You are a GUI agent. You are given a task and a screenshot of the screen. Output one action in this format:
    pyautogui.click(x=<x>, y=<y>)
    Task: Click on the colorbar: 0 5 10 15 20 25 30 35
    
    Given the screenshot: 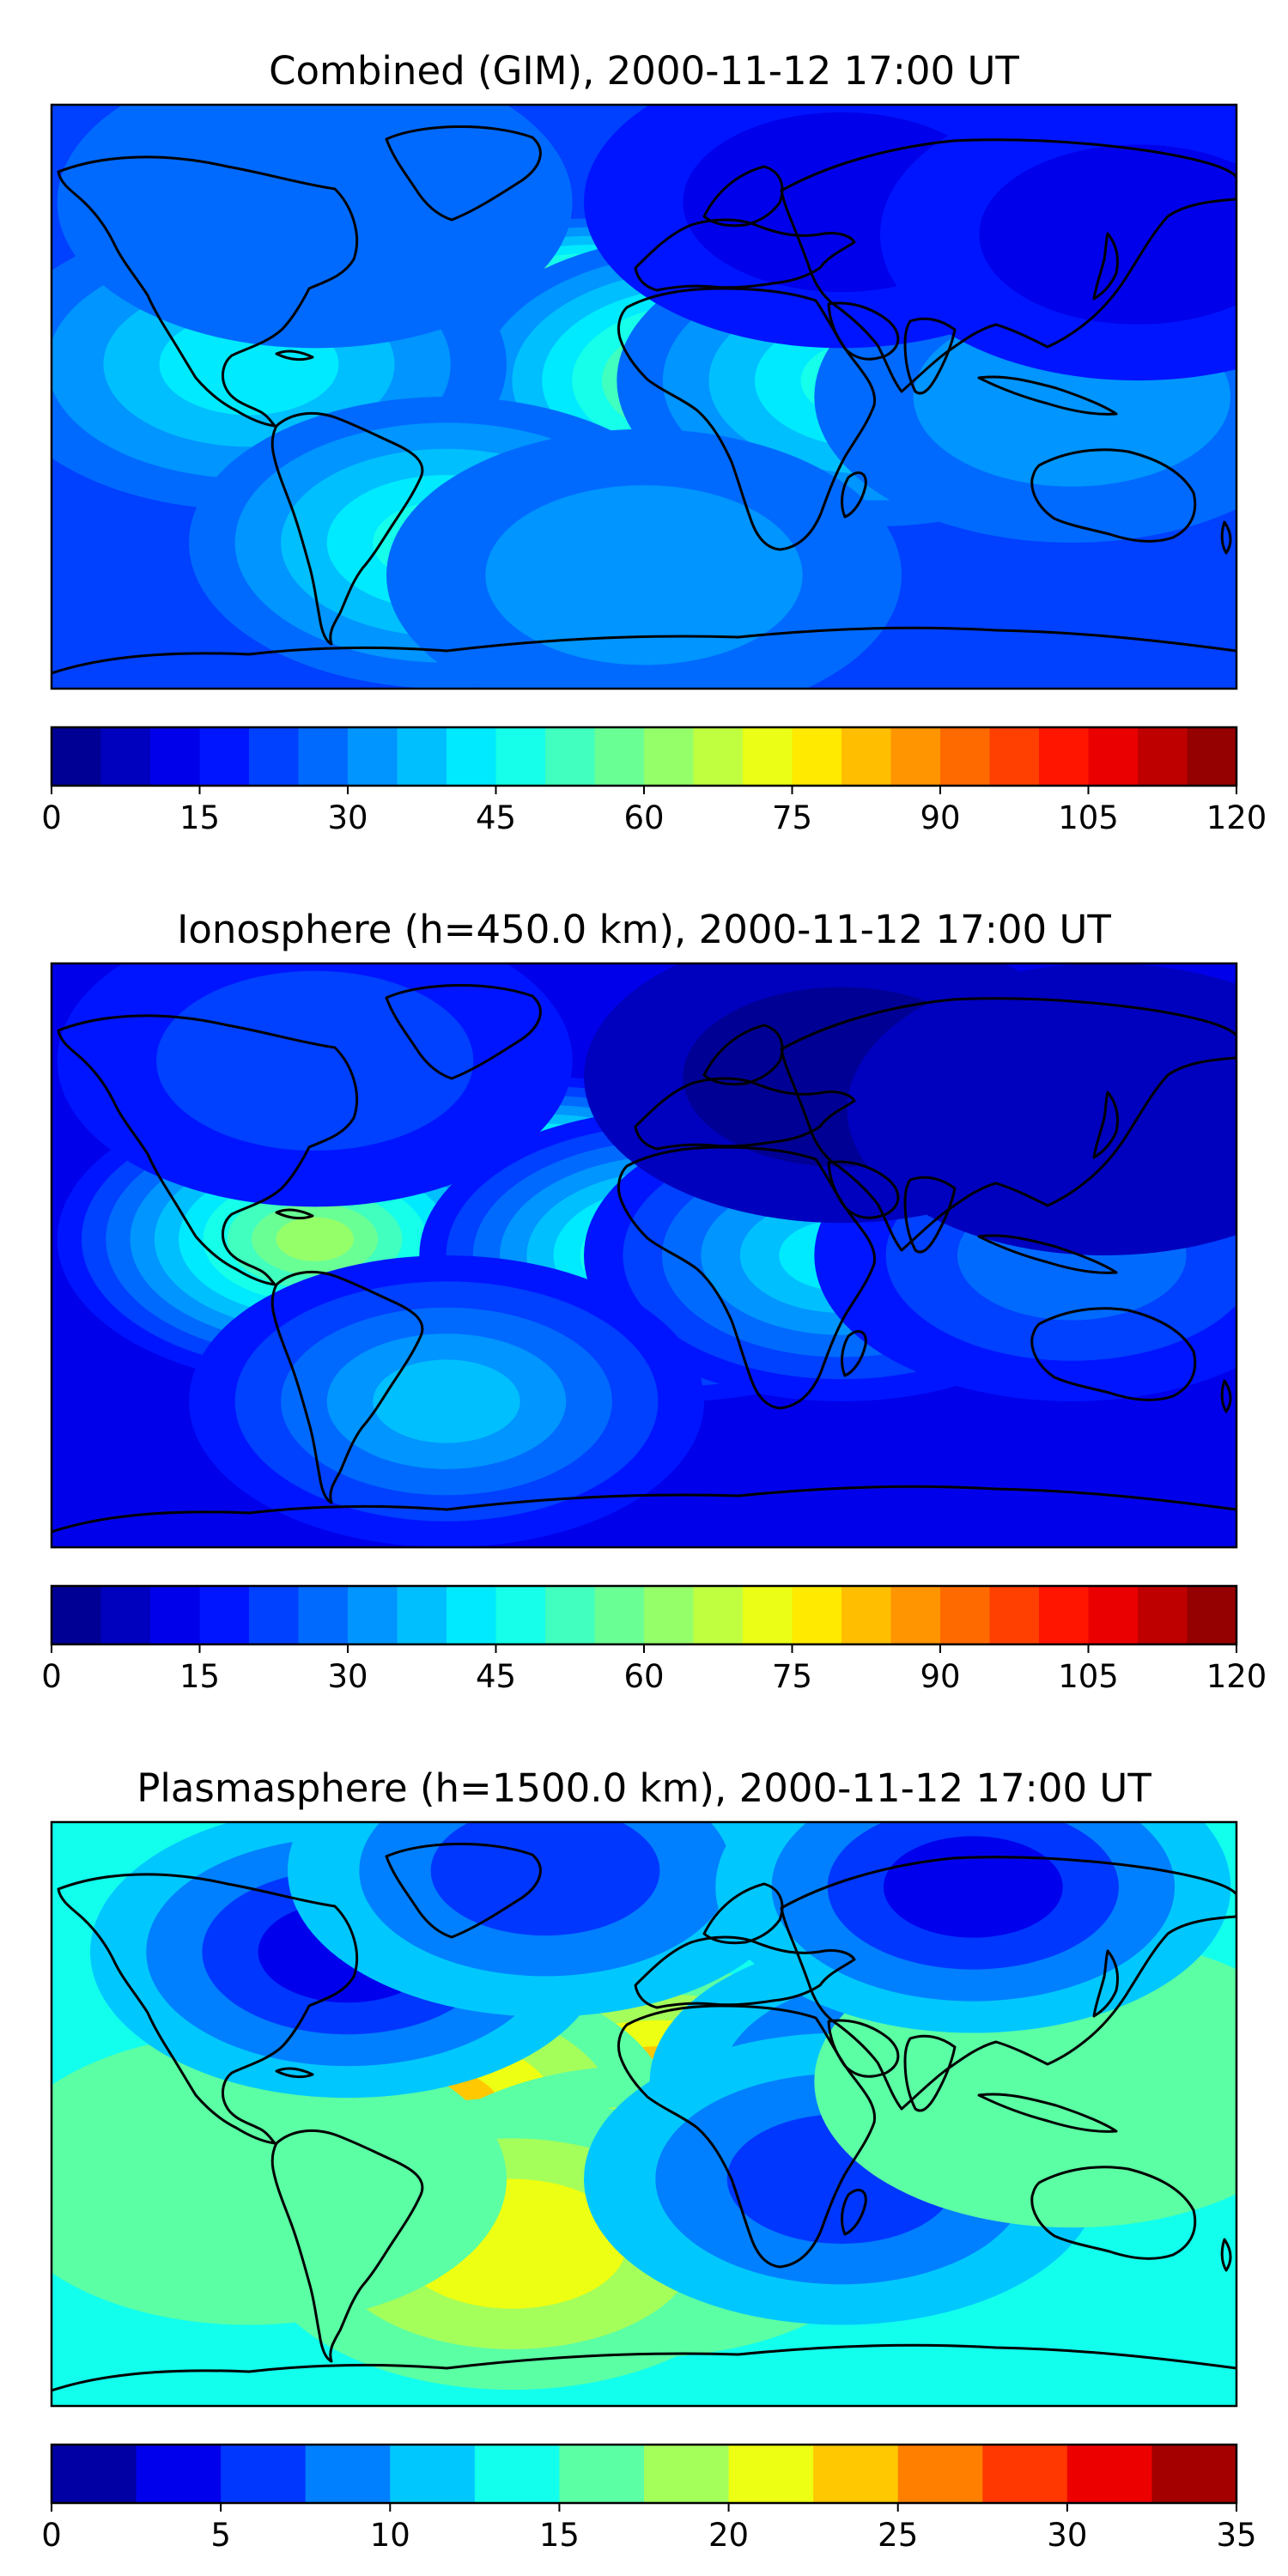 What is the action you would take?
    pyautogui.click(x=649, y=2499)
    